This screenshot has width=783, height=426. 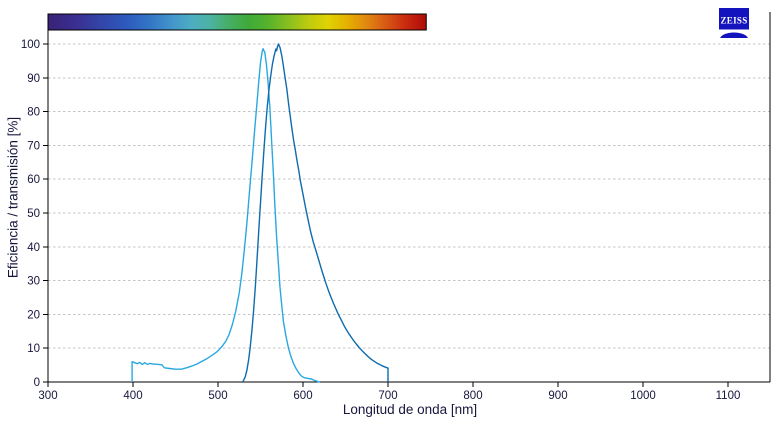 What do you see at coordinates (37, 383) in the screenshot?
I see `y-tick-label-0: 0` at bounding box center [37, 383].